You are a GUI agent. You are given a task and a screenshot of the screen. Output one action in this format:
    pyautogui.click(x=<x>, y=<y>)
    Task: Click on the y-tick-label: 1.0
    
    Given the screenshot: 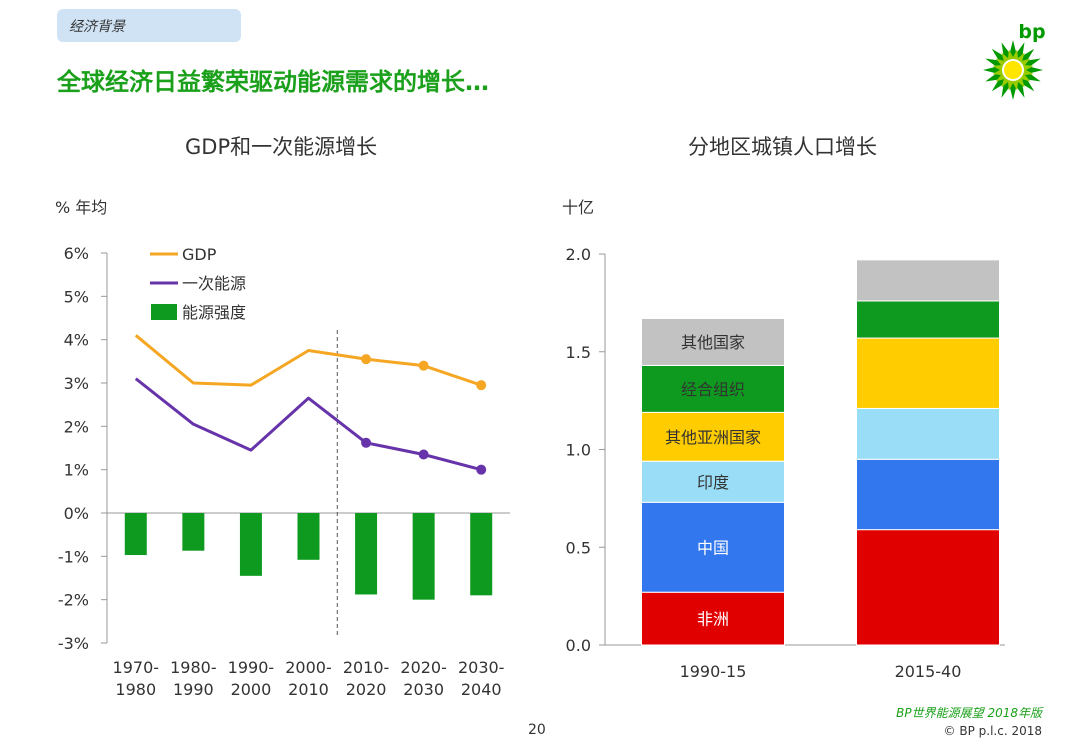 What is the action you would take?
    pyautogui.click(x=578, y=450)
    